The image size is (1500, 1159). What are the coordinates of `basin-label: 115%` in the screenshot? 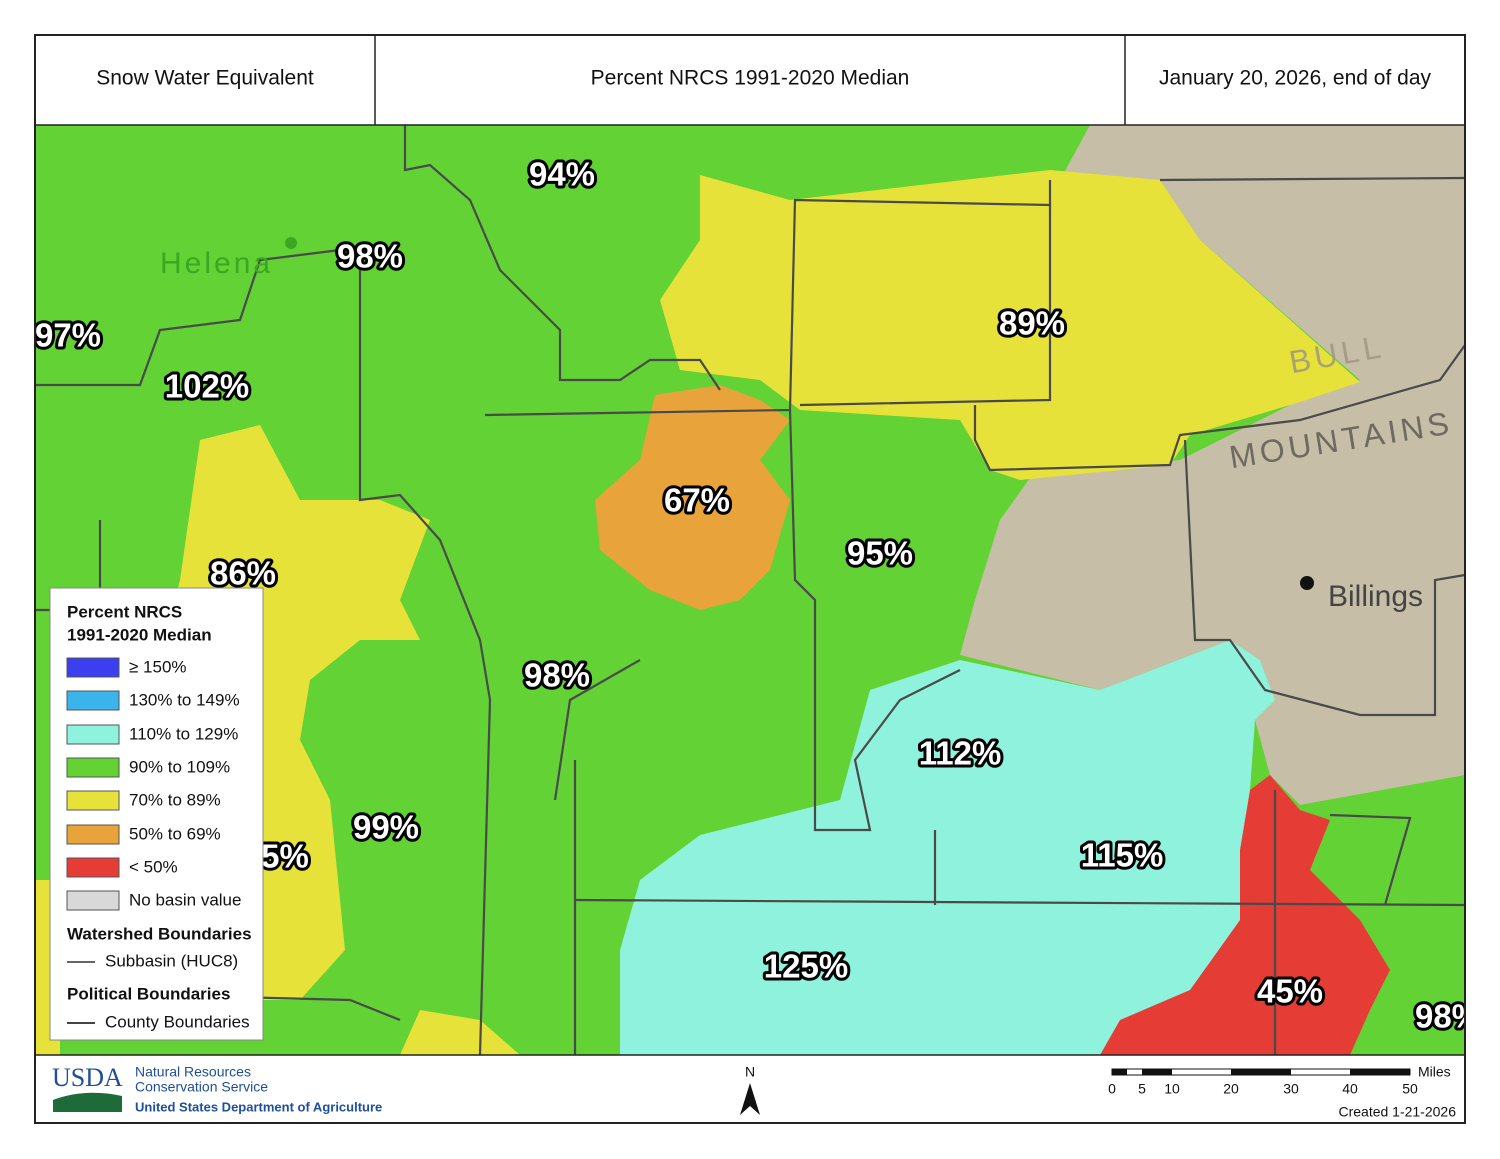 It's located at (1122, 855).